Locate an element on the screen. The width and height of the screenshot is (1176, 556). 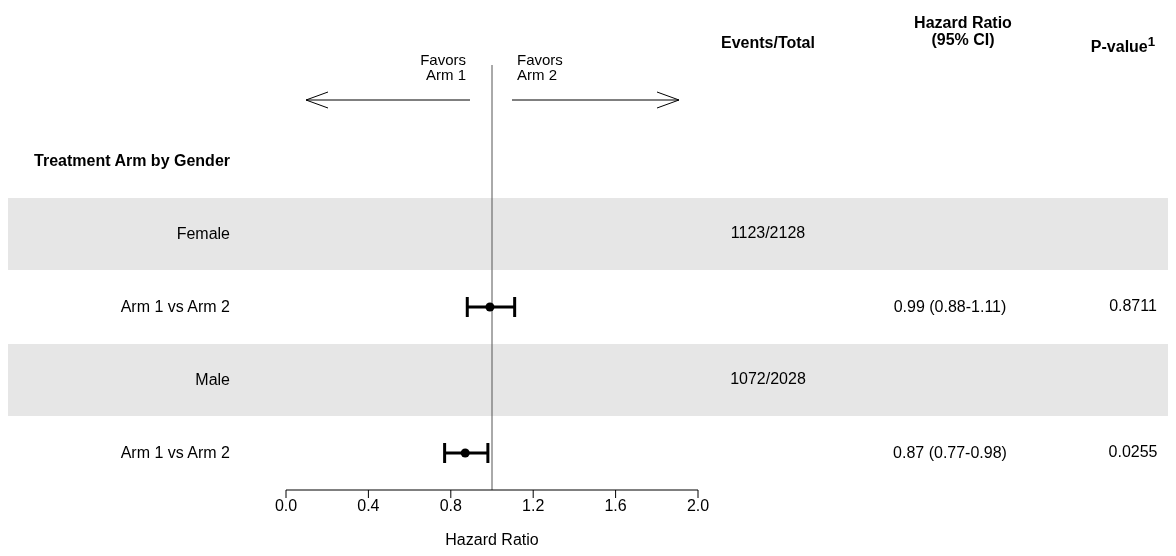
text: 1123/2128 is located at coordinates (768, 232).